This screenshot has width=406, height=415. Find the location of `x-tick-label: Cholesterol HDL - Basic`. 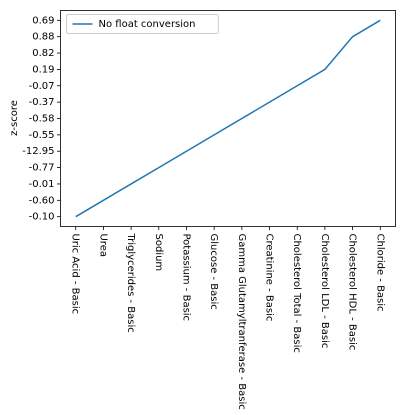

x-tick-label: Cholesterol HDL - Basic is located at coordinates (352, 292).